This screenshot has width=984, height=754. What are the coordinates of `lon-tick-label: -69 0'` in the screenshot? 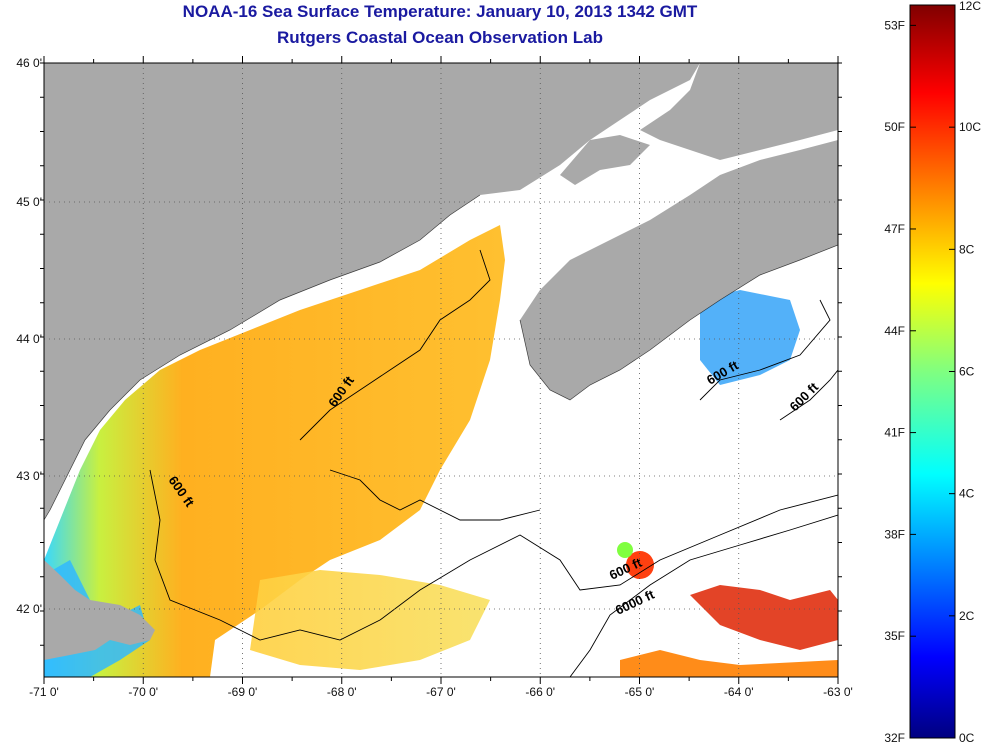 It's located at (243, 692).